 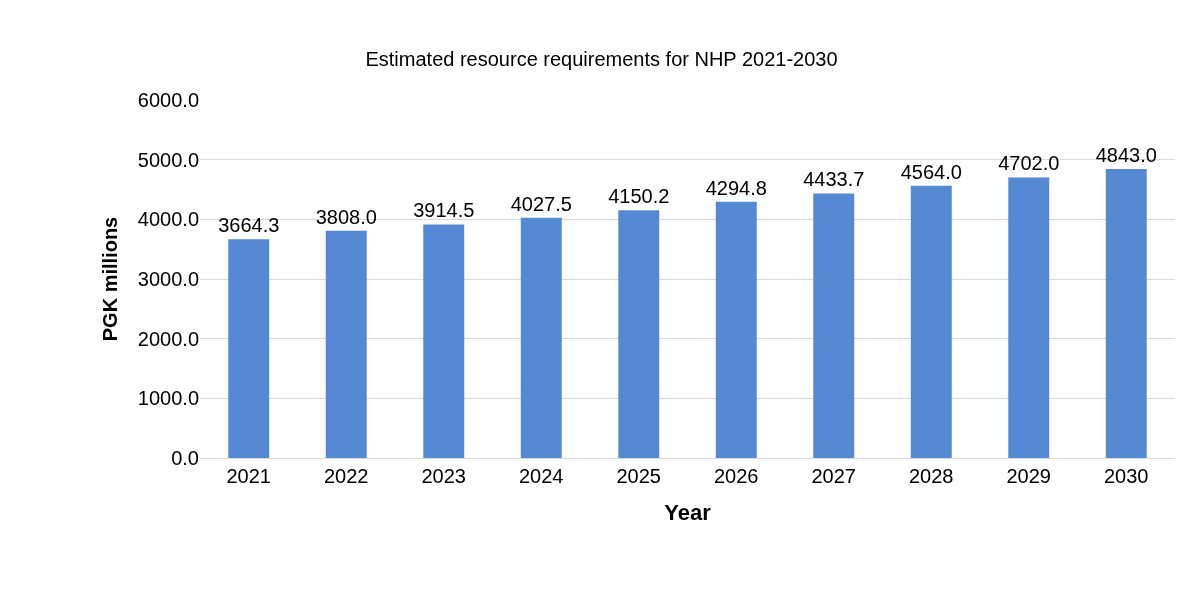 What do you see at coordinates (168, 338) in the screenshot?
I see `y-tick-label: 2000.0` at bounding box center [168, 338].